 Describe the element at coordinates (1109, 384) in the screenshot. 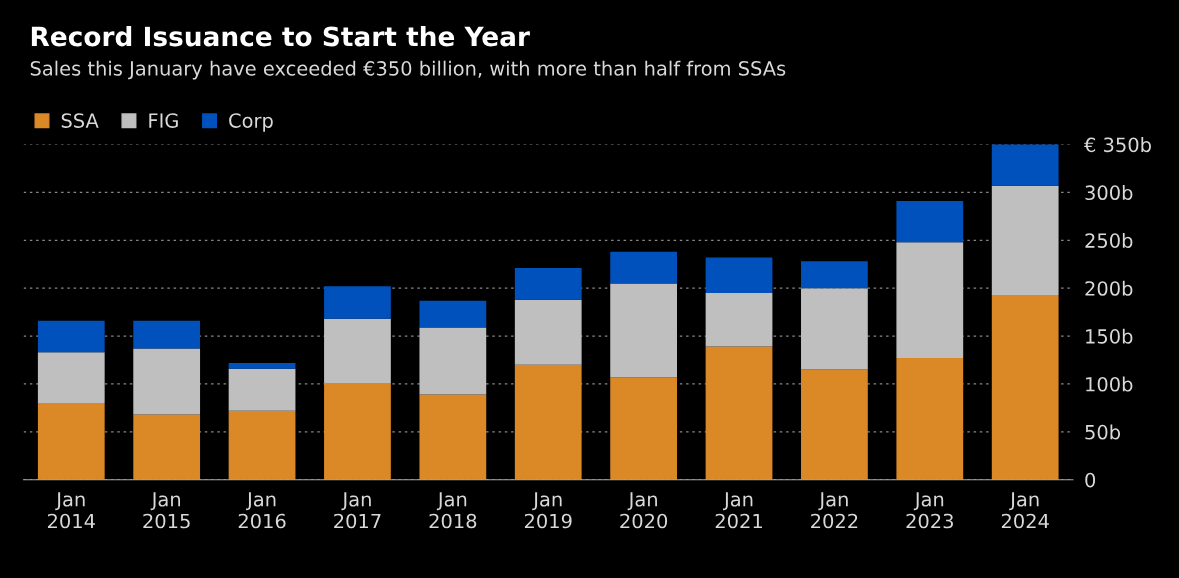

I see `y-tick-label: 100b` at that location.